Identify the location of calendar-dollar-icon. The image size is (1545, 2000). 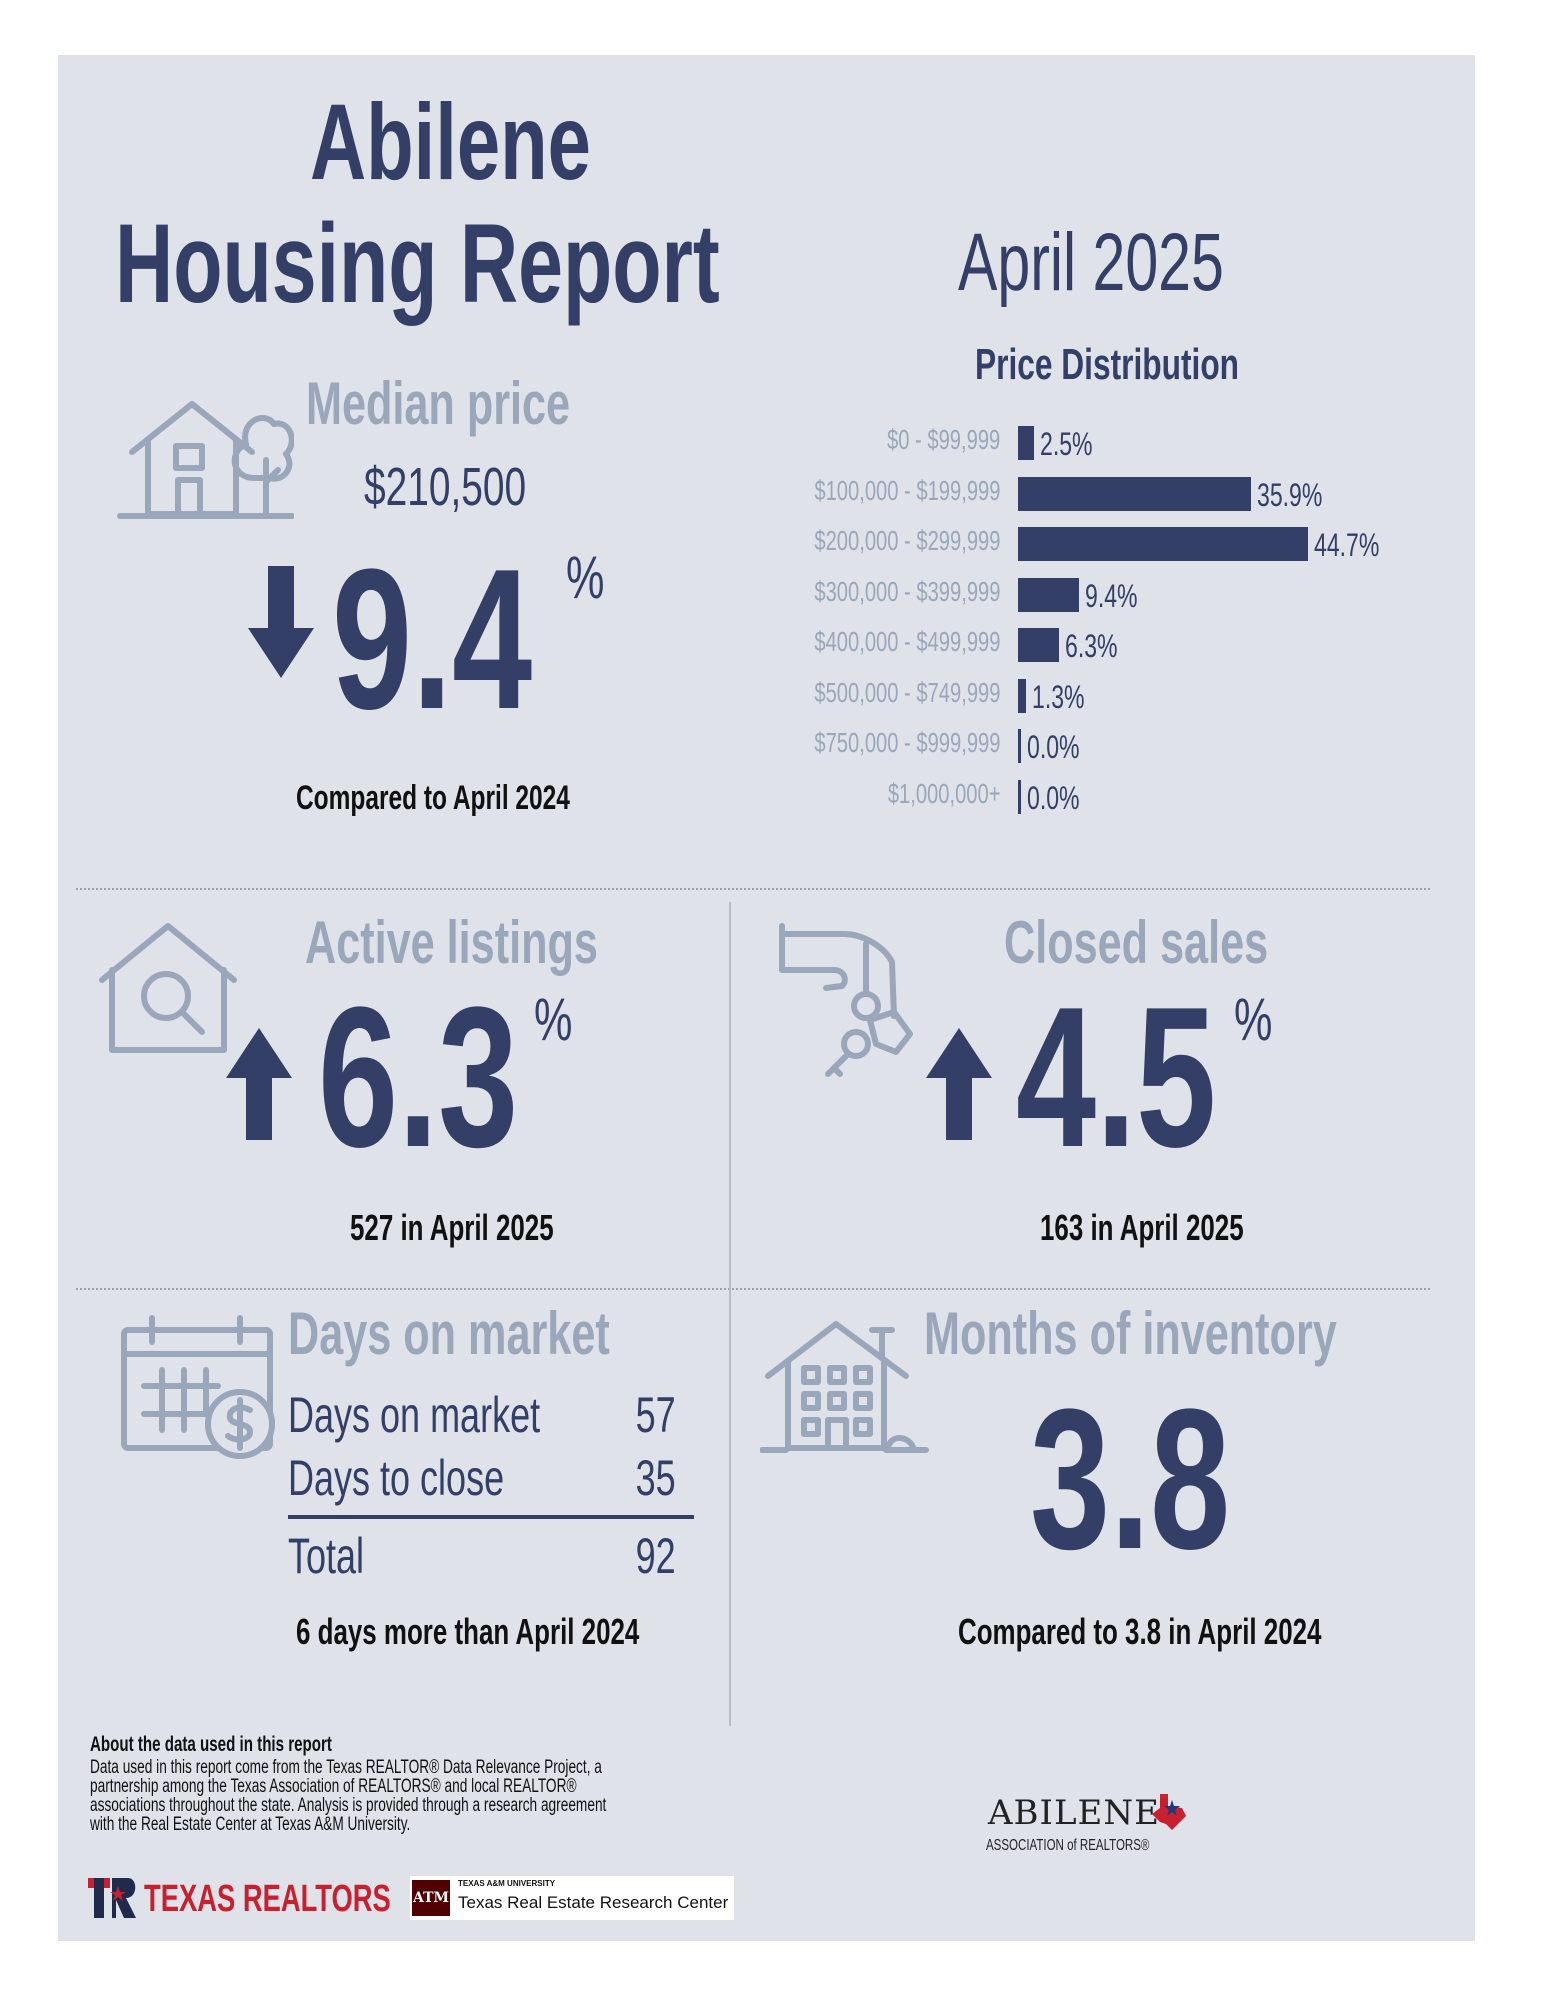
(198, 1387).